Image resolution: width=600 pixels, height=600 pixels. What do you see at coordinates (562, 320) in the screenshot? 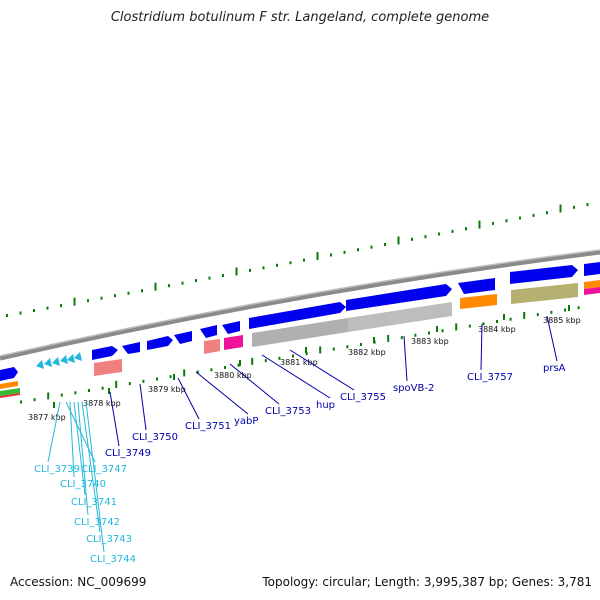
I see `tick-label: 3885 kbp` at bounding box center [562, 320].